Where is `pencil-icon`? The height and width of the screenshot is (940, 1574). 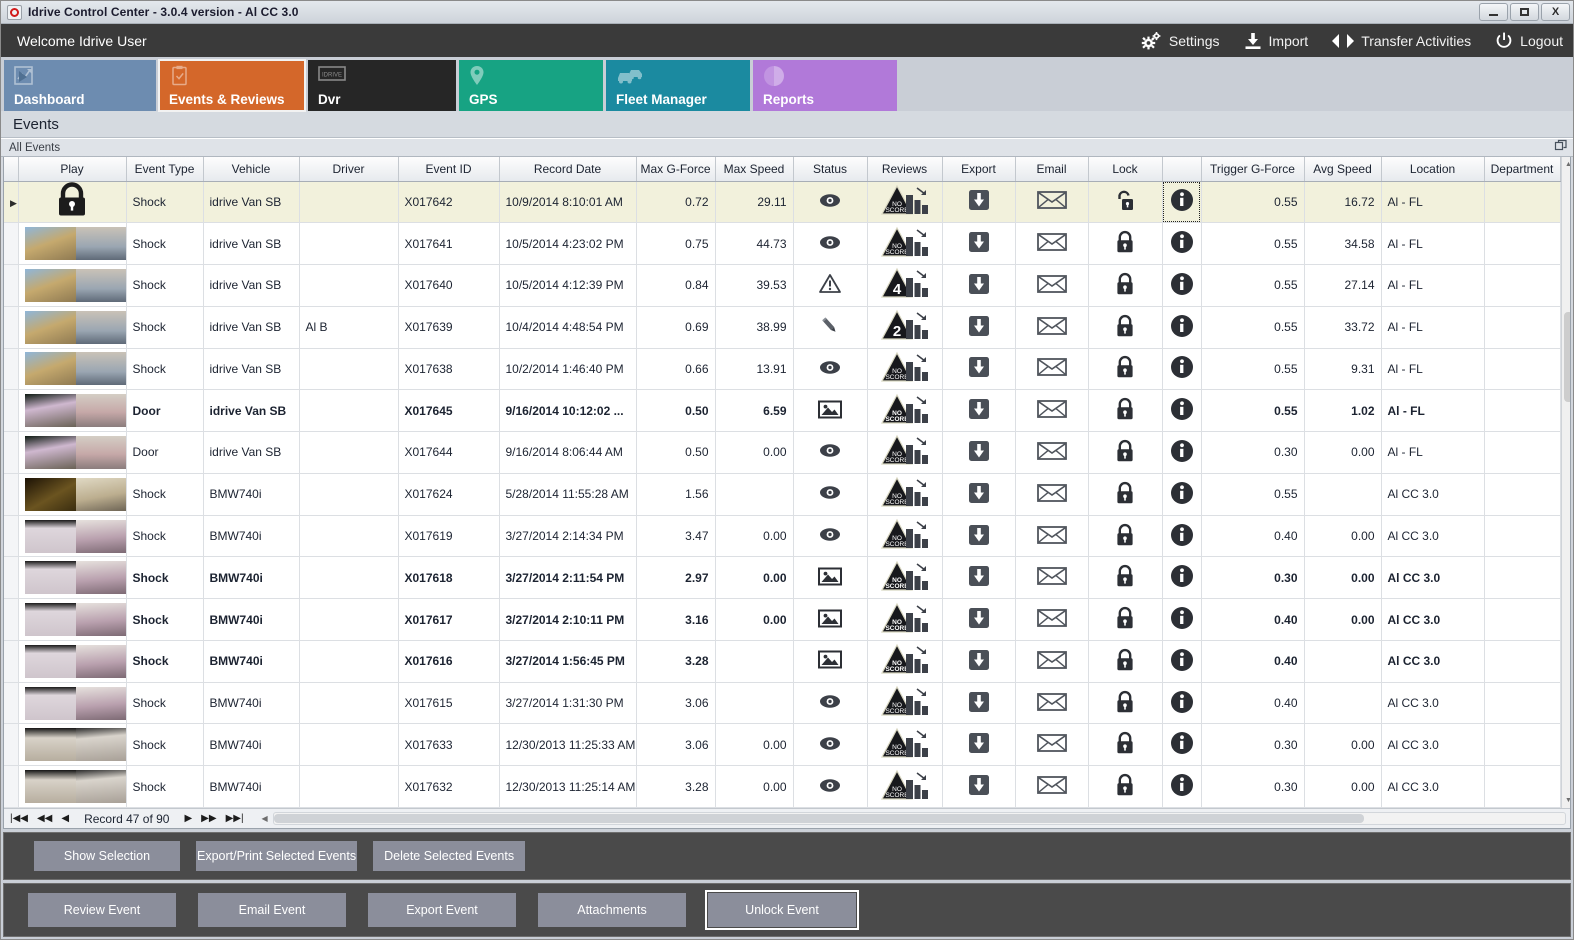
pencil-icon is located at coordinates (830, 326).